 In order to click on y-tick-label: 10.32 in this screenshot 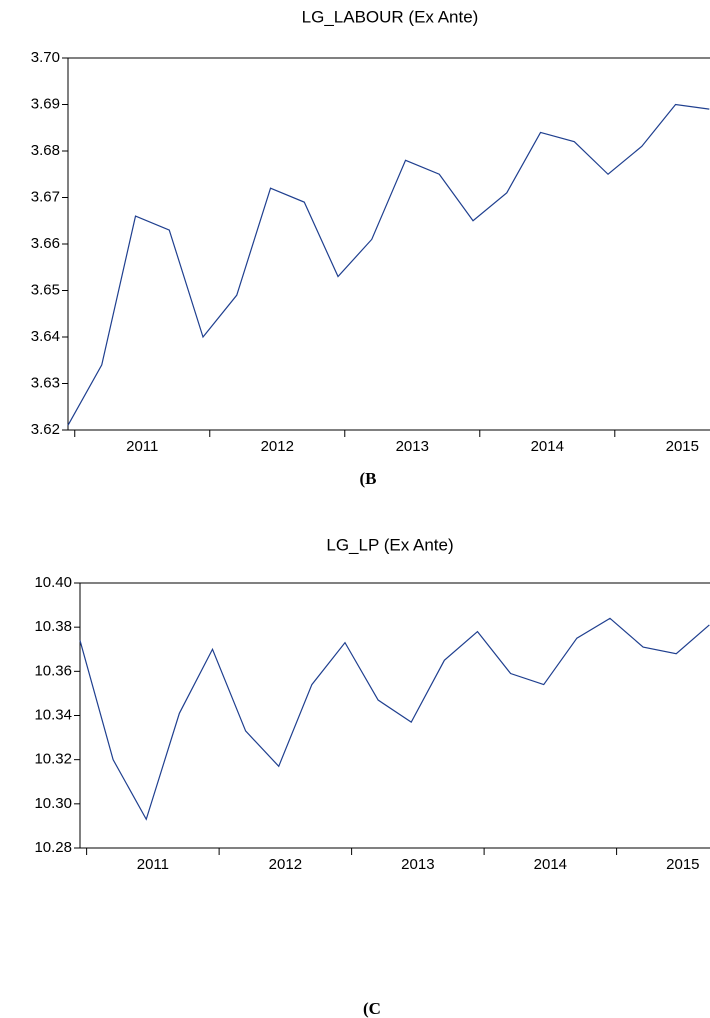, I will do `click(53, 759)`.